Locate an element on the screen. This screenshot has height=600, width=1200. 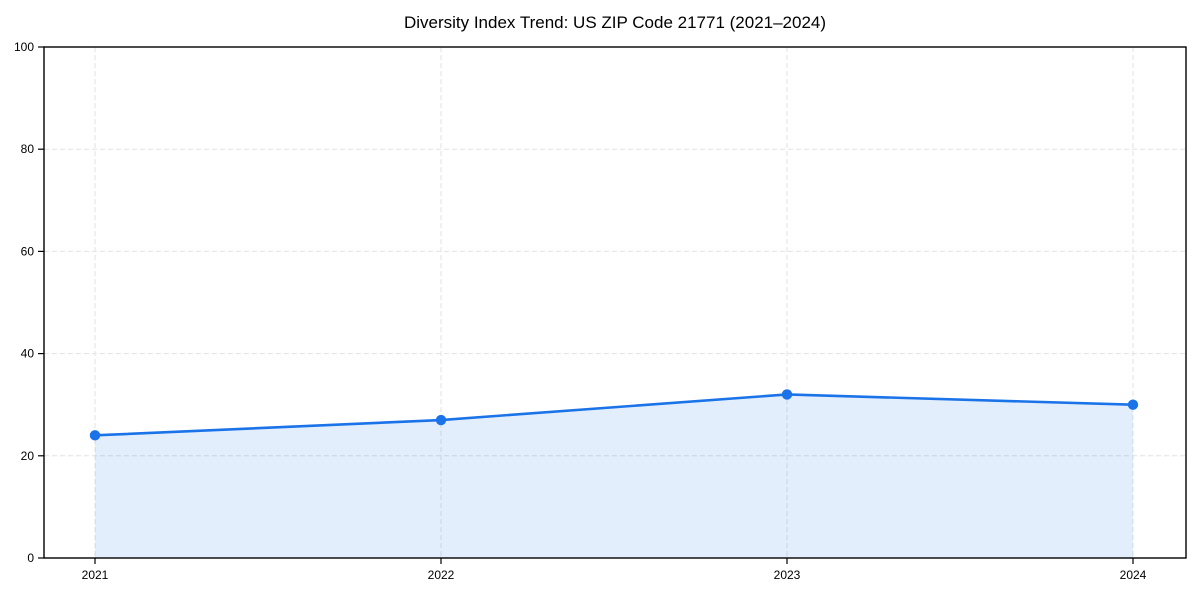
x-tick-label: 2024 is located at coordinates (1133, 575).